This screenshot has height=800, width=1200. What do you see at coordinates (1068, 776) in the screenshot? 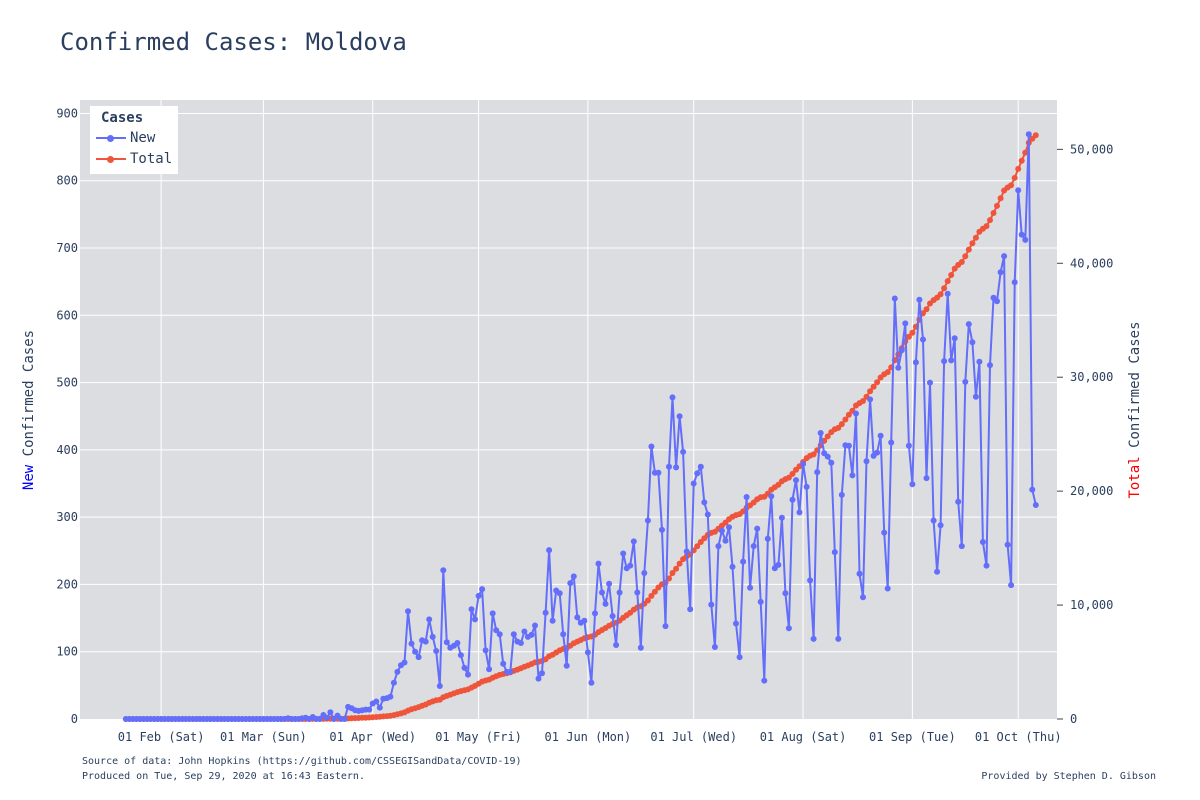
I see `footer-credit: Provided by Stephen D. Gibson` at bounding box center [1068, 776].